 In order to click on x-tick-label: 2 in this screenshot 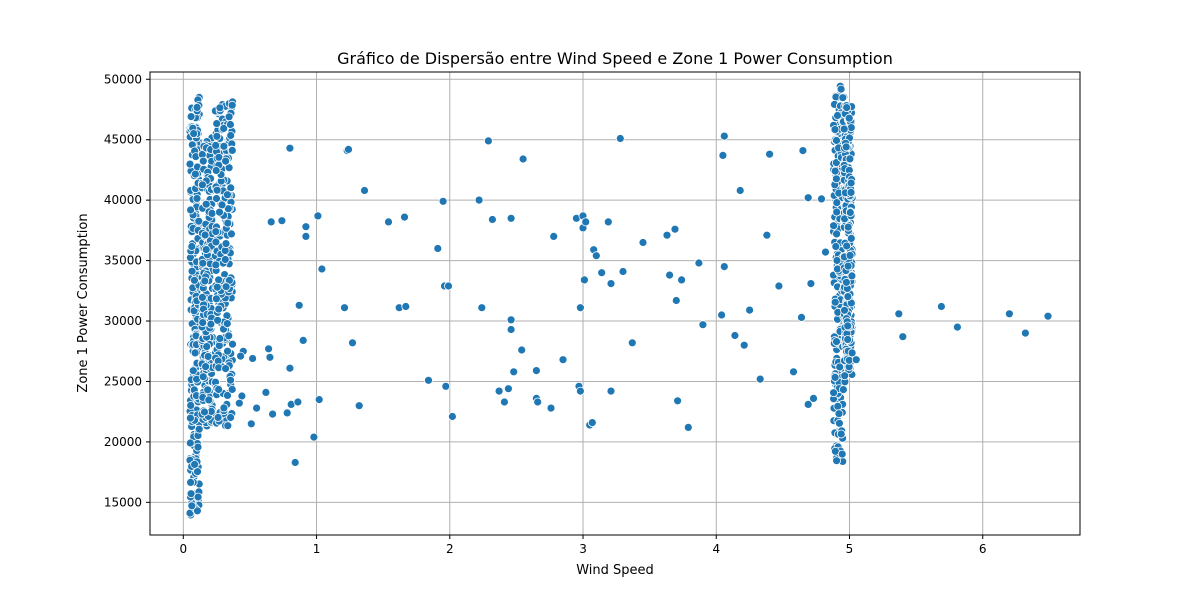, I will do `click(450, 549)`.